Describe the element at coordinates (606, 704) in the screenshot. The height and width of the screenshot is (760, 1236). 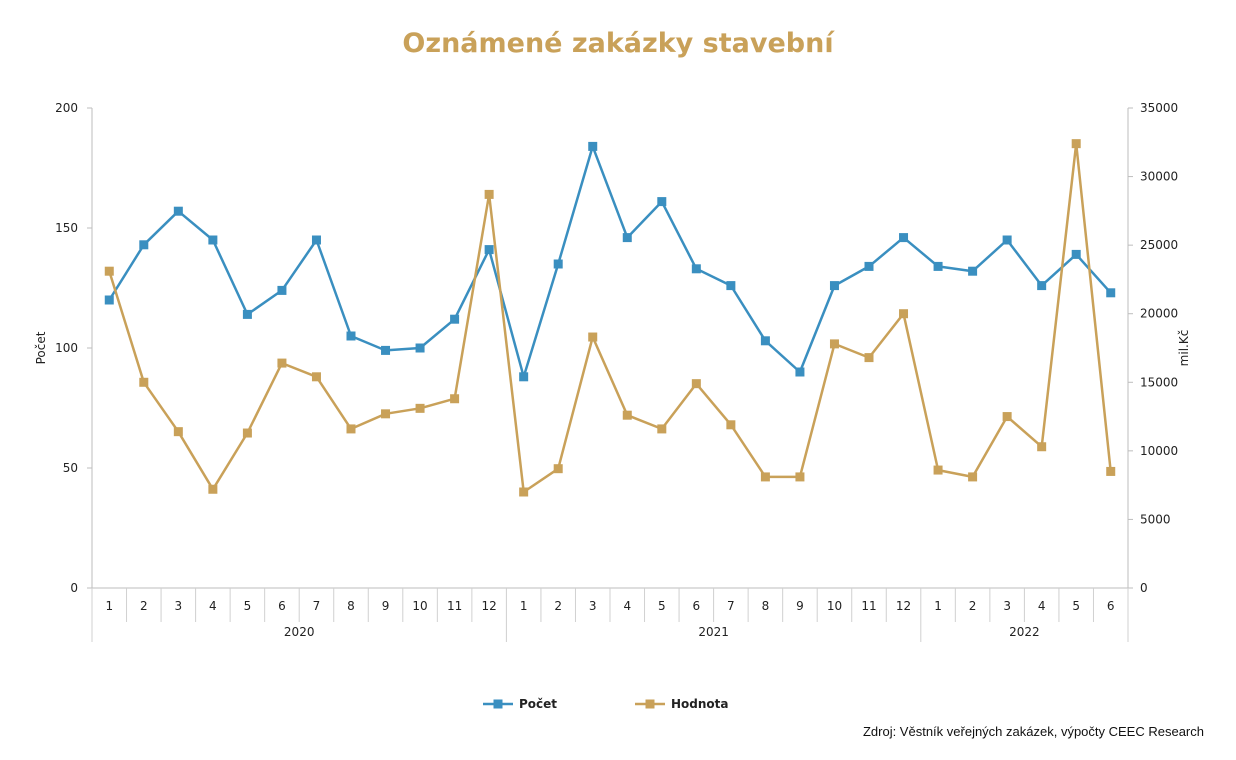
I see `legend: Počet Hodnota` at that location.